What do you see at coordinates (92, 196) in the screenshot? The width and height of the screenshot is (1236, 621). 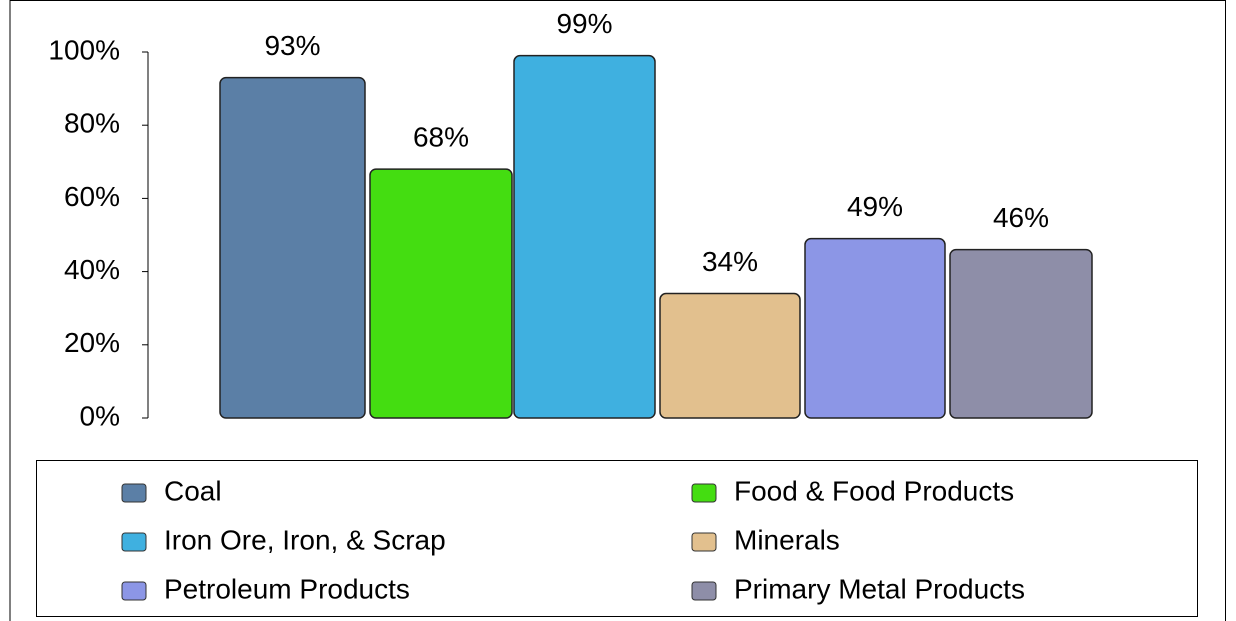 I see `y-tick-label: 60%` at bounding box center [92, 196].